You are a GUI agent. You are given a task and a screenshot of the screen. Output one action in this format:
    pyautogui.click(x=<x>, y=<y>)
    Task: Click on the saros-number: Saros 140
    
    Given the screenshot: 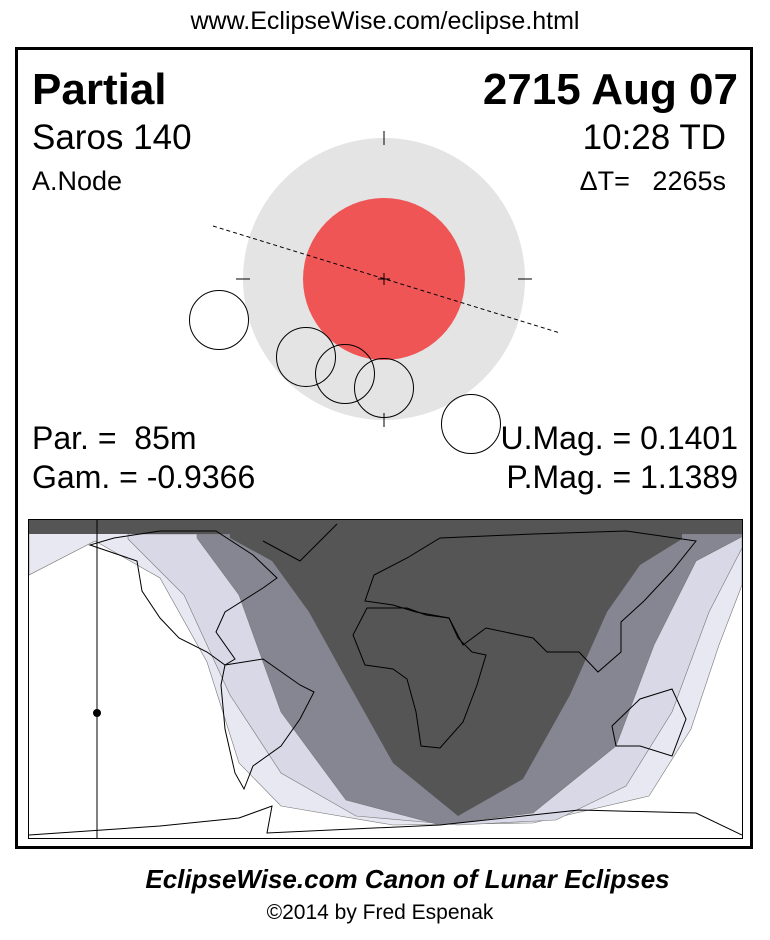 What is the action you would take?
    pyautogui.click(x=112, y=137)
    